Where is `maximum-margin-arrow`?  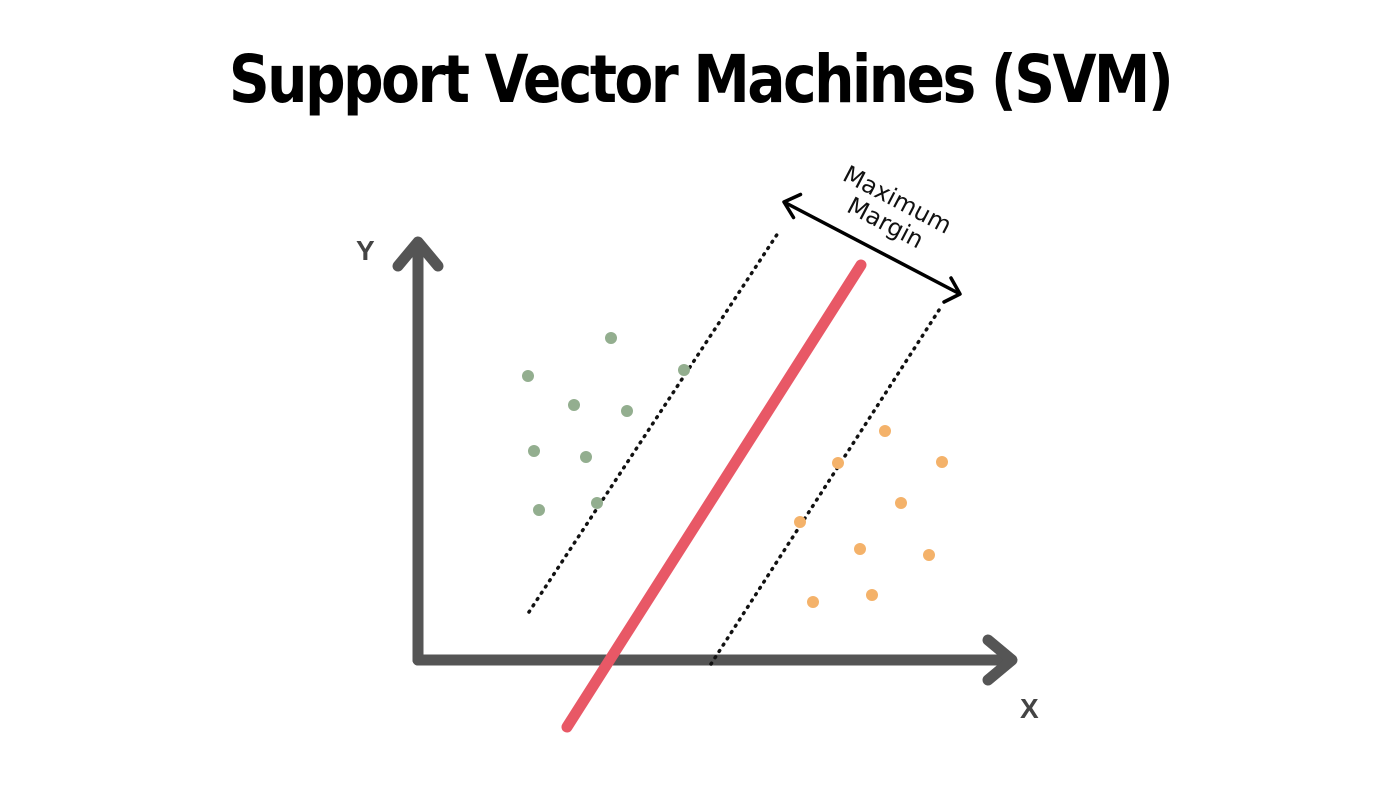
maximum-margin-arrow is located at coordinates (872, 248).